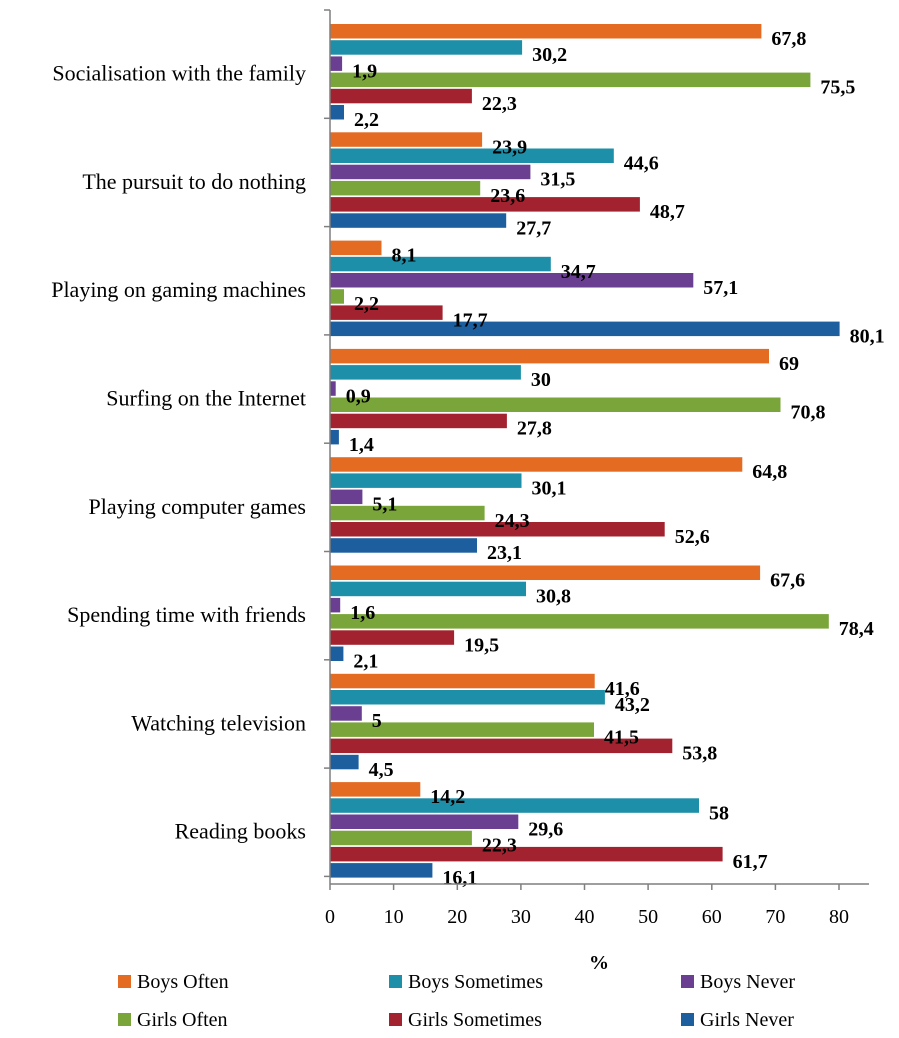 This screenshot has width=899, height=1038. What do you see at coordinates (789, 364) in the screenshot?
I see `data-label: 69` at bounding box center [789, 364].